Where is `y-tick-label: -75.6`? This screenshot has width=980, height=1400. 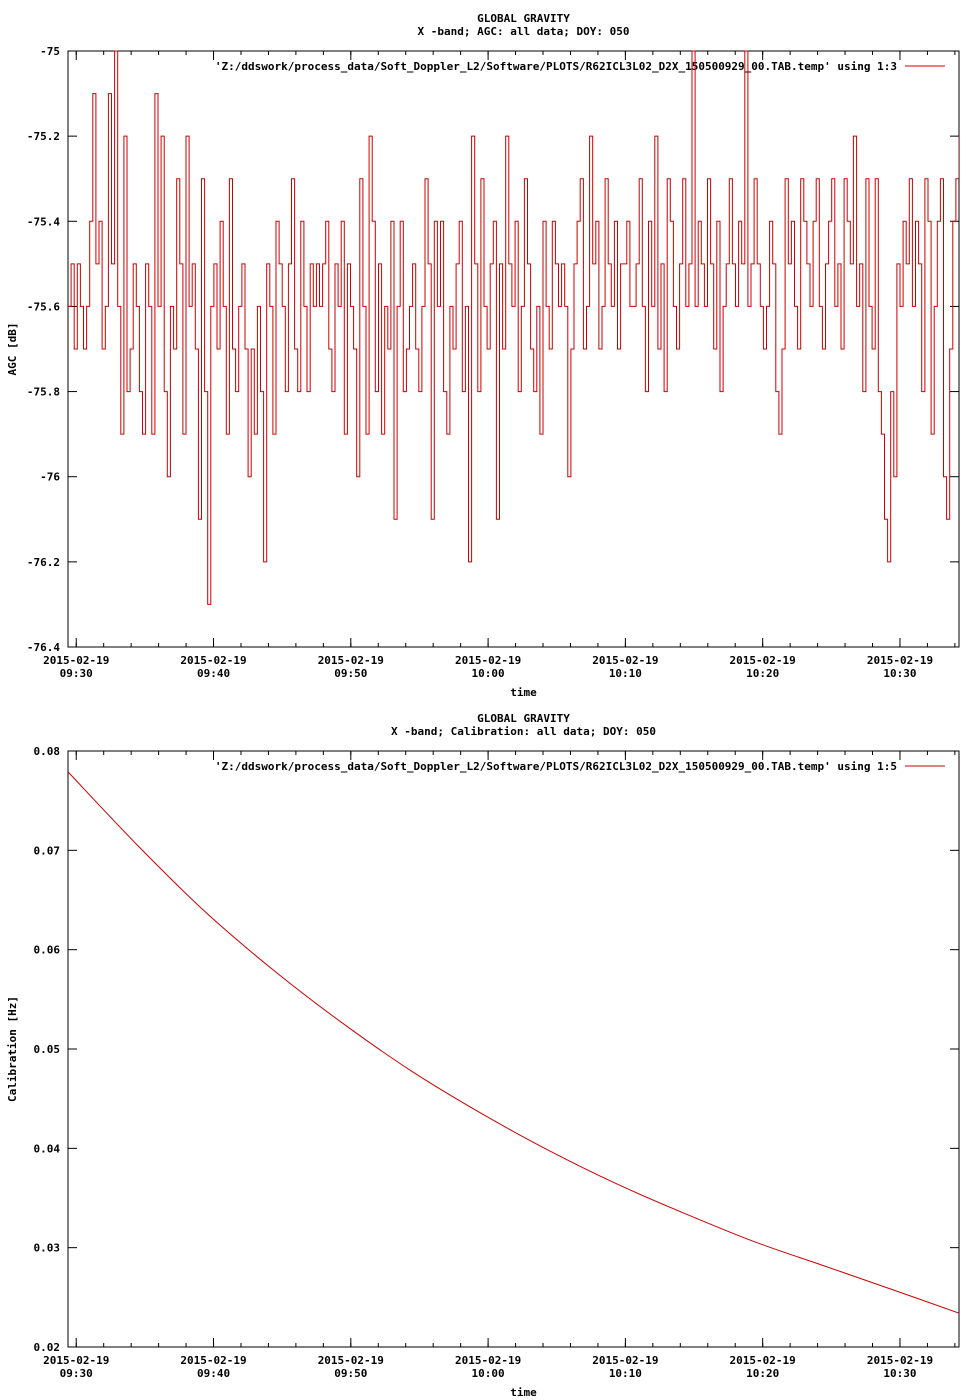
y-tick-label: -75.6 is located at coordinates (43, 306).